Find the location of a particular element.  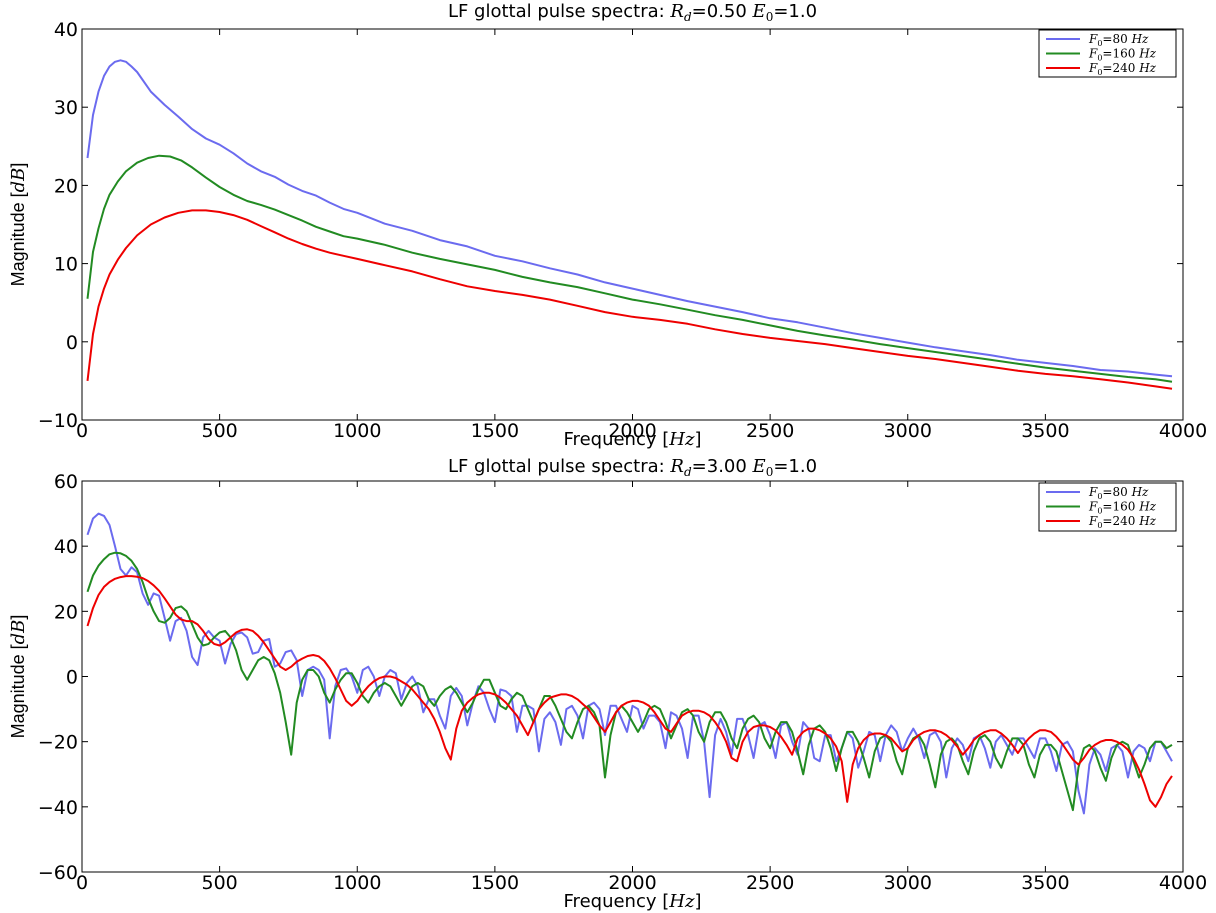

chart-title: LF glottal pulse spectra: Rd=0.50 E0=1.0 is located at coordinates (632, 12).